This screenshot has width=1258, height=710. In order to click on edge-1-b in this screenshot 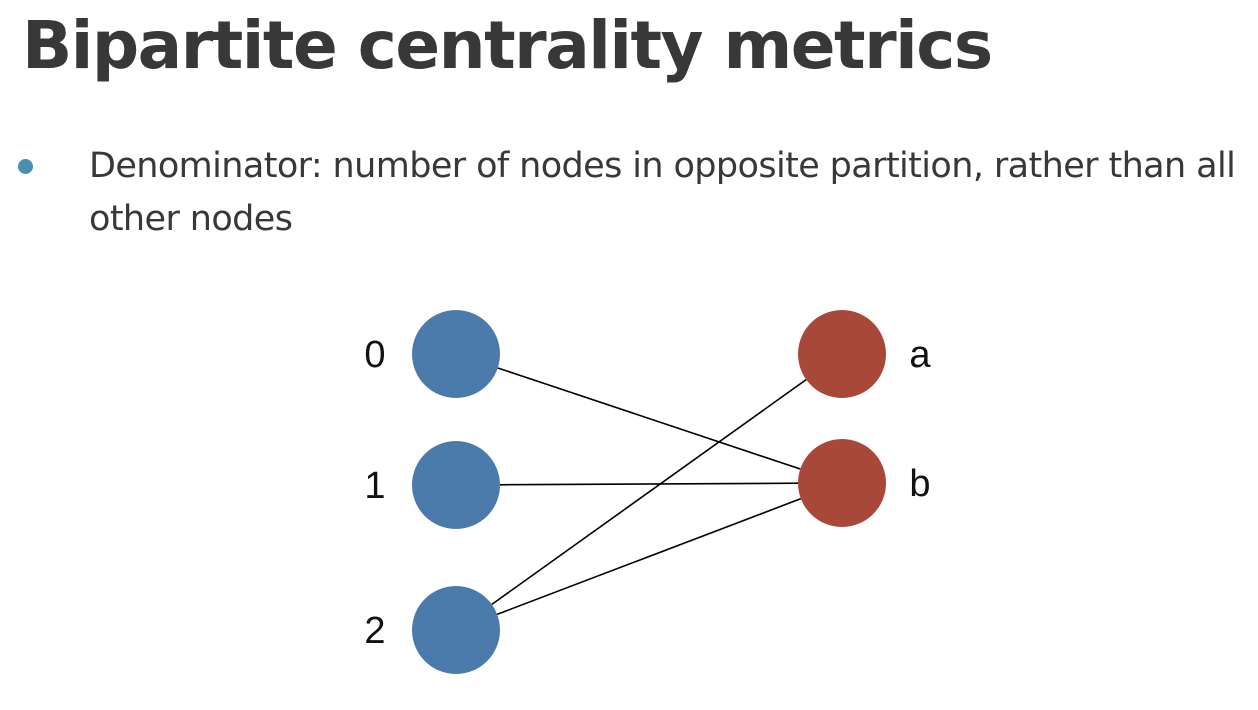, I will do `click(649, 484)`.